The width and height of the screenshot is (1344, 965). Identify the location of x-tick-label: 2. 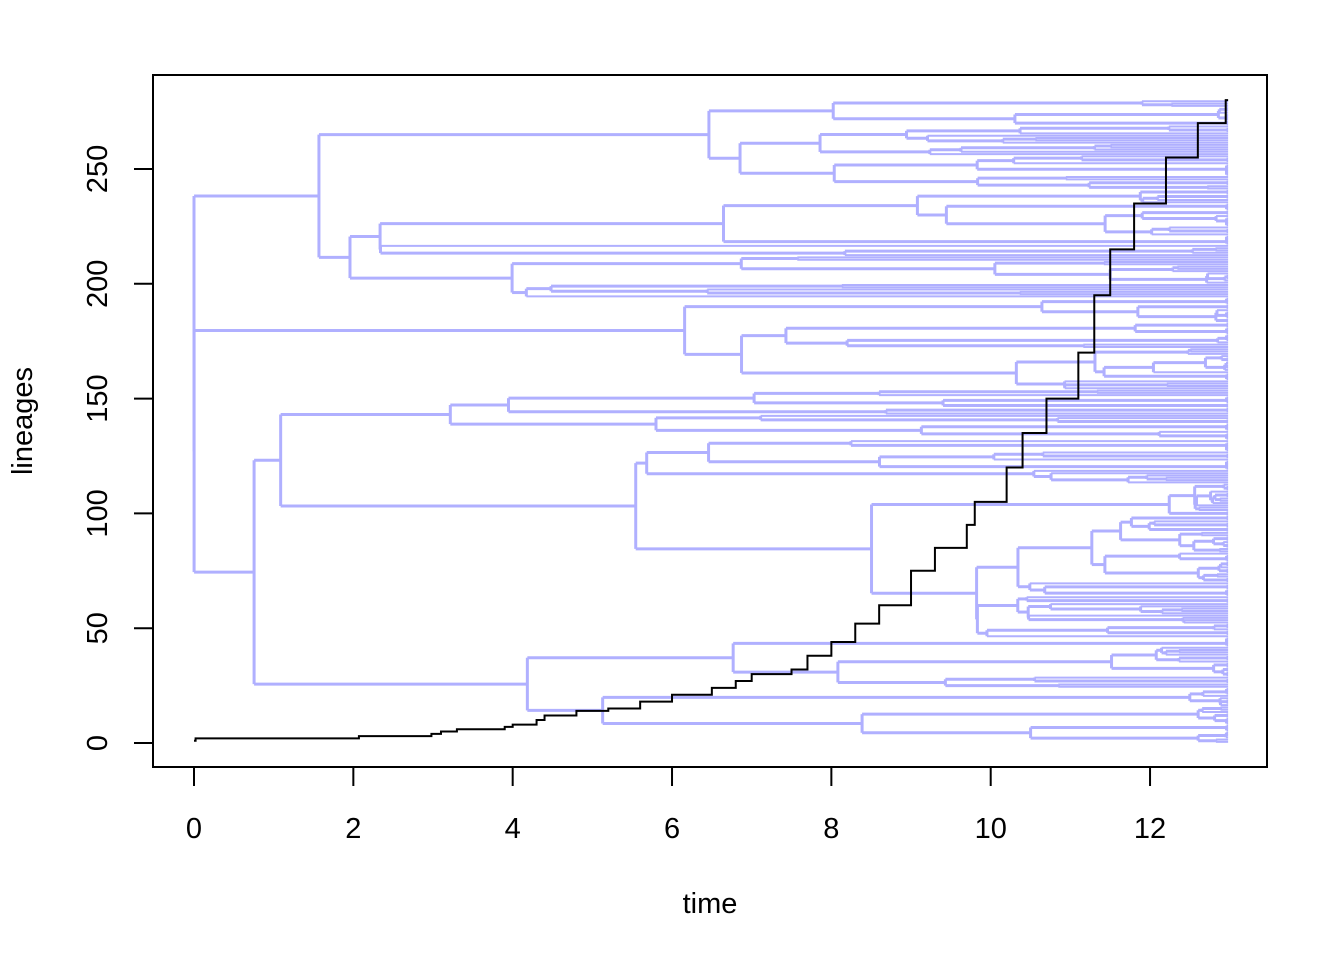
(353, 829).